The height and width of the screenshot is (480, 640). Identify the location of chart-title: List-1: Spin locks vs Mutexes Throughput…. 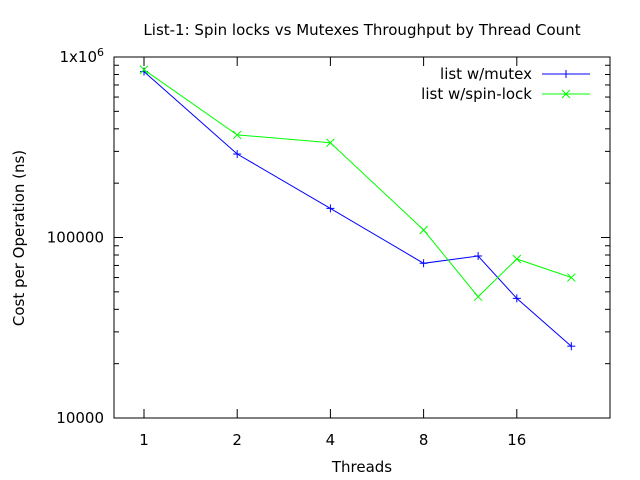
(361, 30).